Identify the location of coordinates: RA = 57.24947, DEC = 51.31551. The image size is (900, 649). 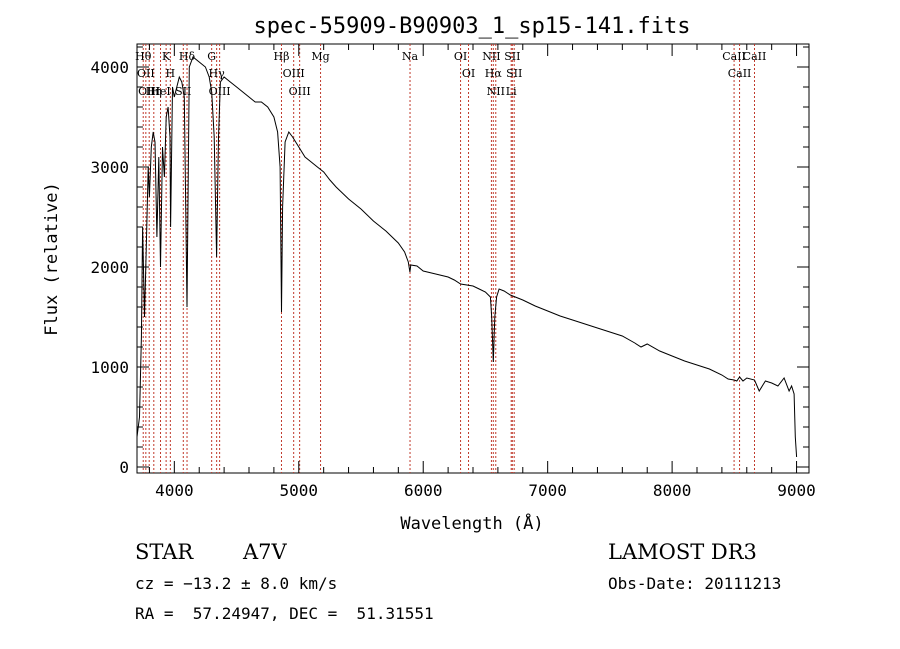
(284, 613).